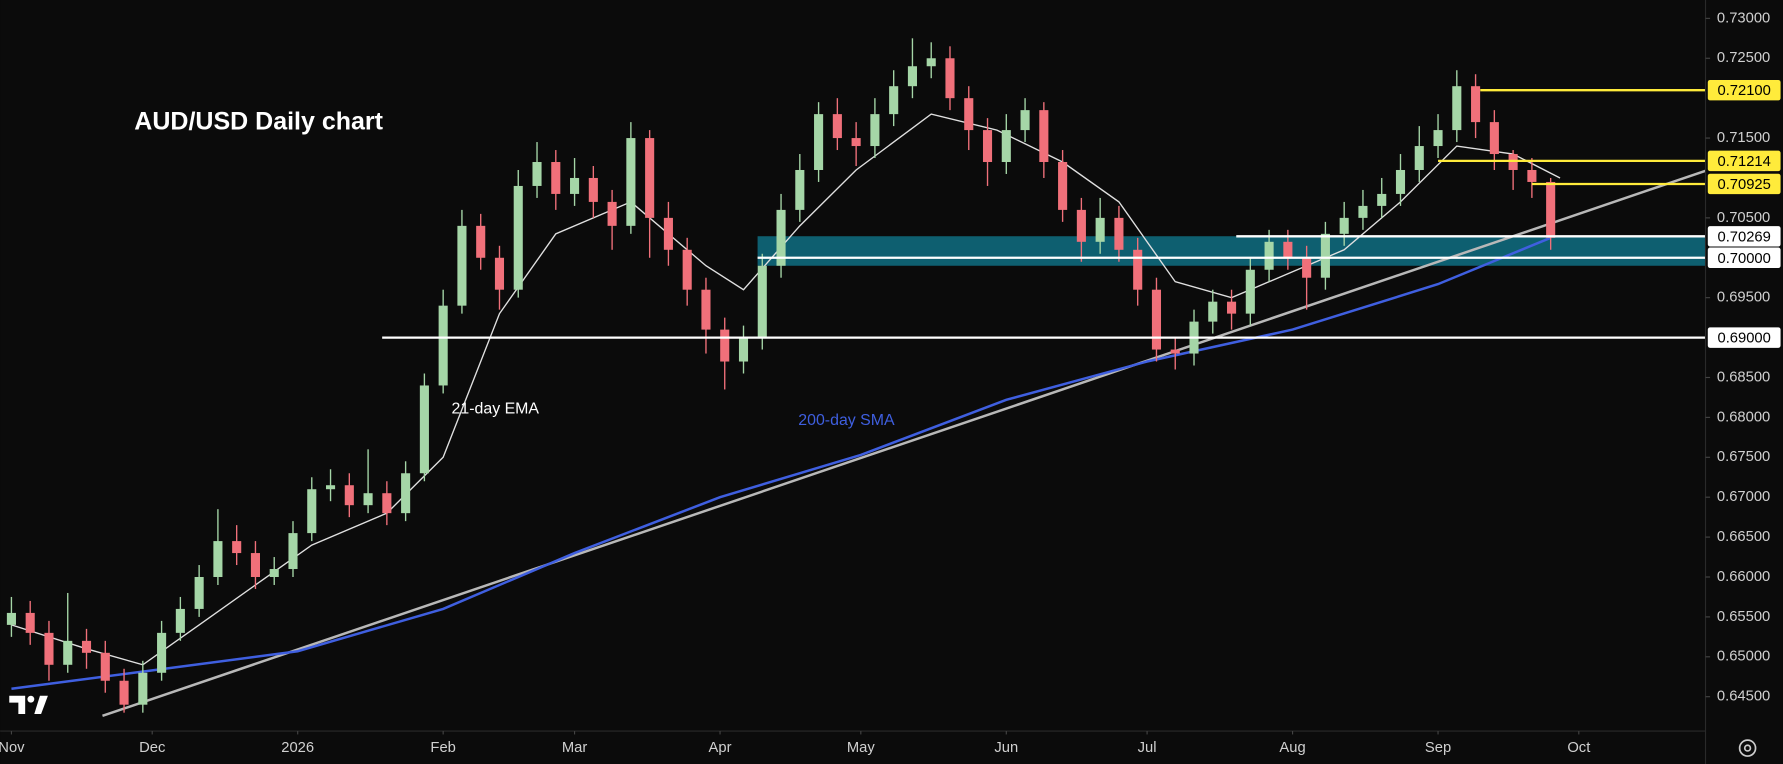 The width and height of the screenshot is (1783, 764). I want to click on y-tick-label: 0.66000, so click(1743, 577).